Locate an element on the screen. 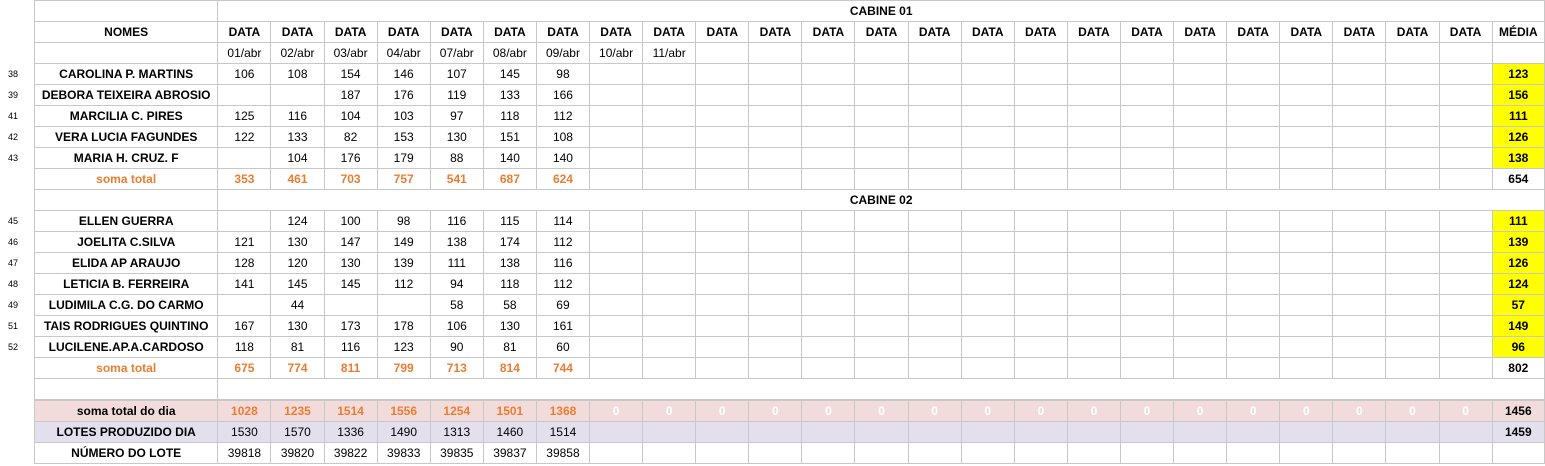  value-cell: 140 is located at coordinates (563, 158).